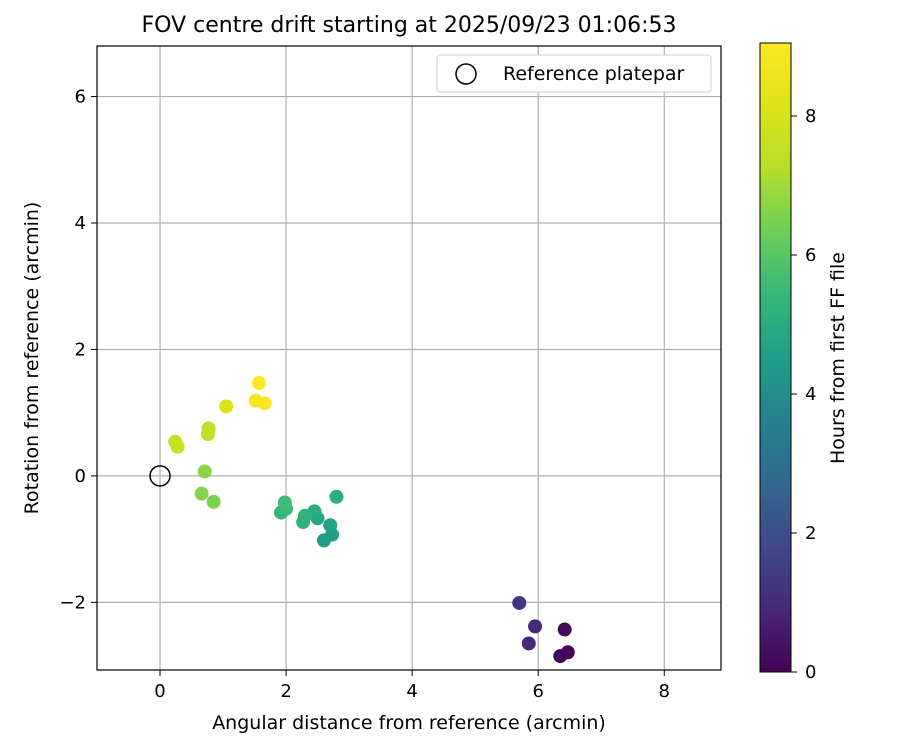 The image size is (900, 750). What do you see at coordinates (775, 357) in the screenshot?
I see `colorbar-gradient` at bounding box center [775, 357].